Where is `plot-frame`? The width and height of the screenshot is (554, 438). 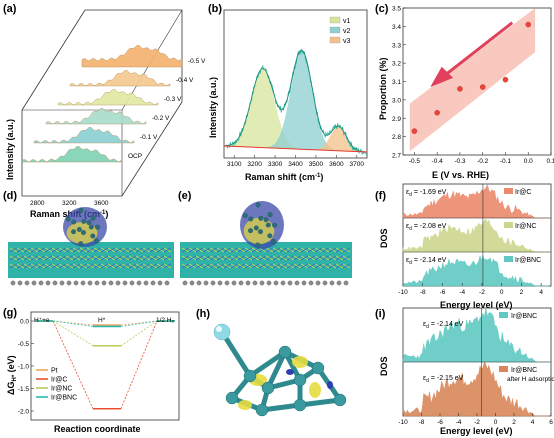
plot-frame is located at coordinates (105, 366).